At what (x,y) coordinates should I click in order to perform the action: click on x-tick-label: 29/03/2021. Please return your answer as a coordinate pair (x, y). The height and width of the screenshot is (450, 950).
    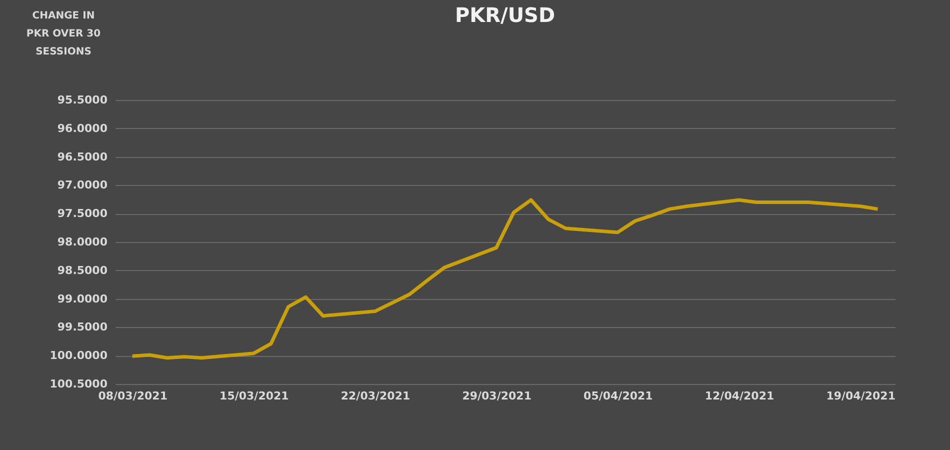
    Looking at the image, I should click on (497, 396).